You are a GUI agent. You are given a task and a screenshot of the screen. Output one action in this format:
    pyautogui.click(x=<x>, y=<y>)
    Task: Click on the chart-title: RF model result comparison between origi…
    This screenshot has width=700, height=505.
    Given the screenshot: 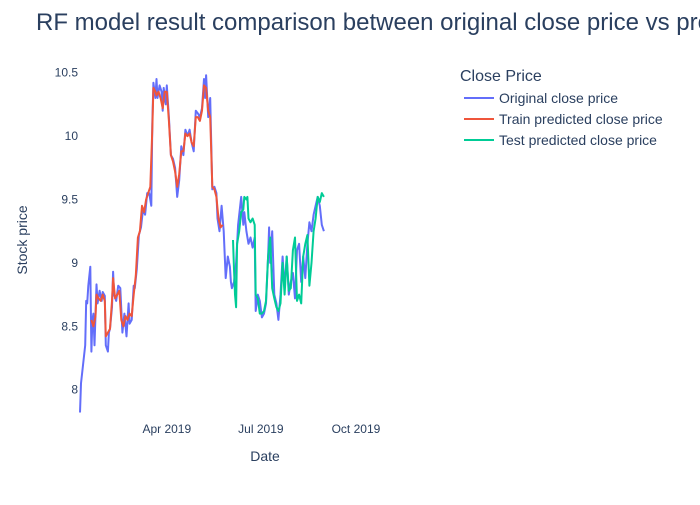 What is the action you would take?
    pyautogui.click(x=368, y=22)
    